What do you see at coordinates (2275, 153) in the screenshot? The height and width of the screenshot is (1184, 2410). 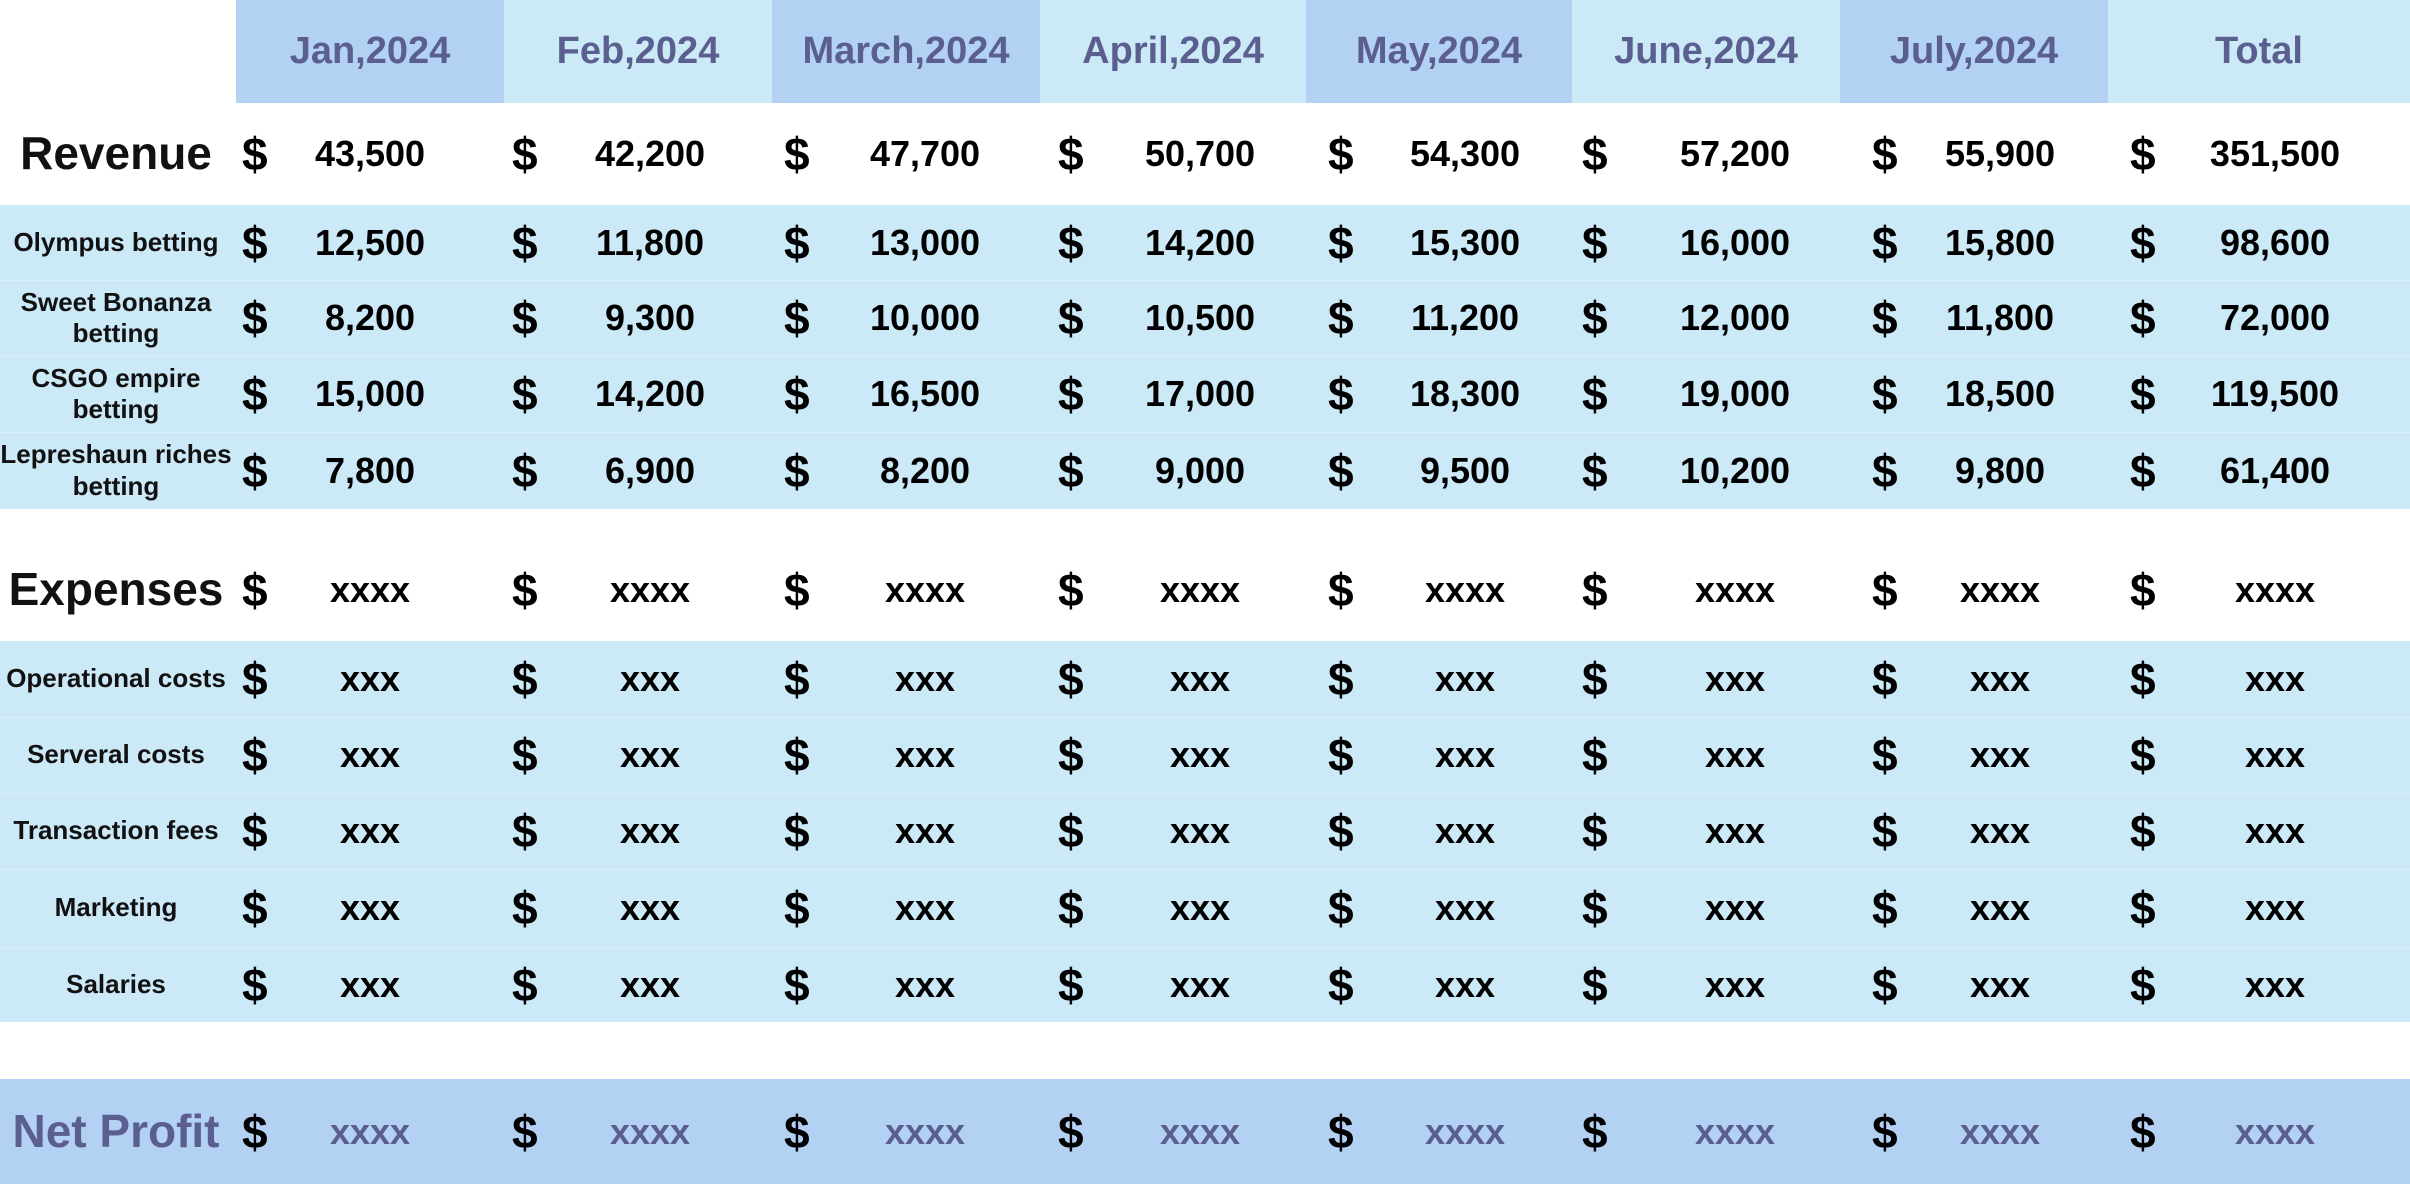 I see `cell-value-total: 351,500` at bounding box center [2275, 153].